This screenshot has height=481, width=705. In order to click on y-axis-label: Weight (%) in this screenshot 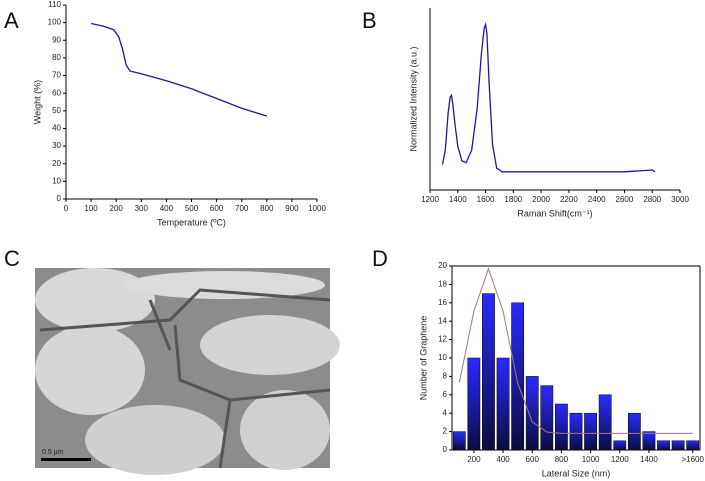, I will do `click(37, 102)`.